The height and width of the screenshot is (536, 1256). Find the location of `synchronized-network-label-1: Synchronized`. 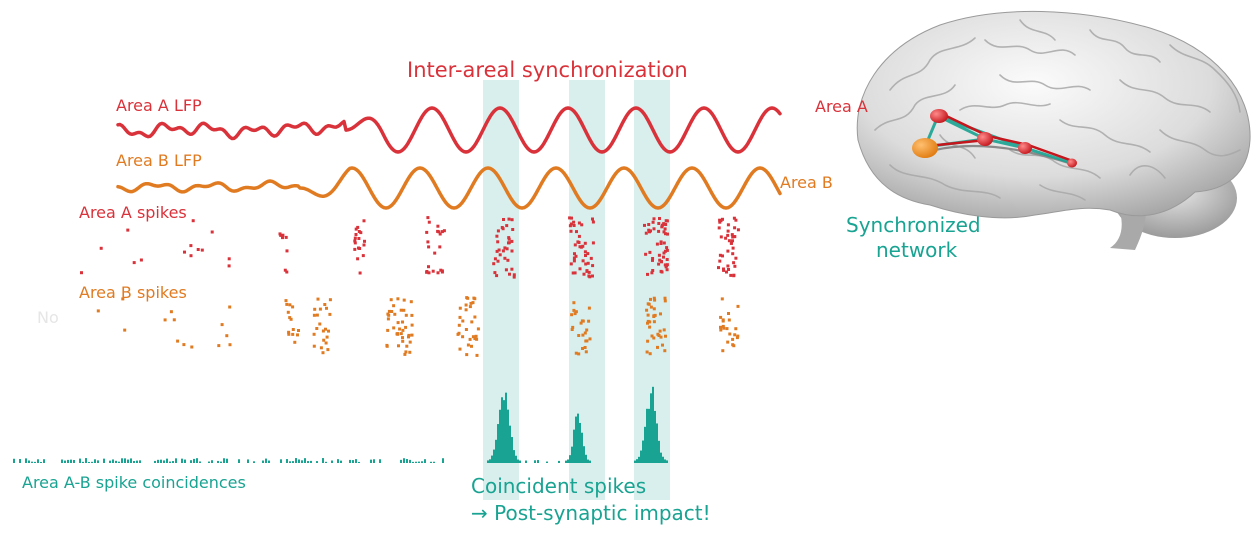

synchronized-network-label-1: Synchronized is located at coordinates (913, 225).